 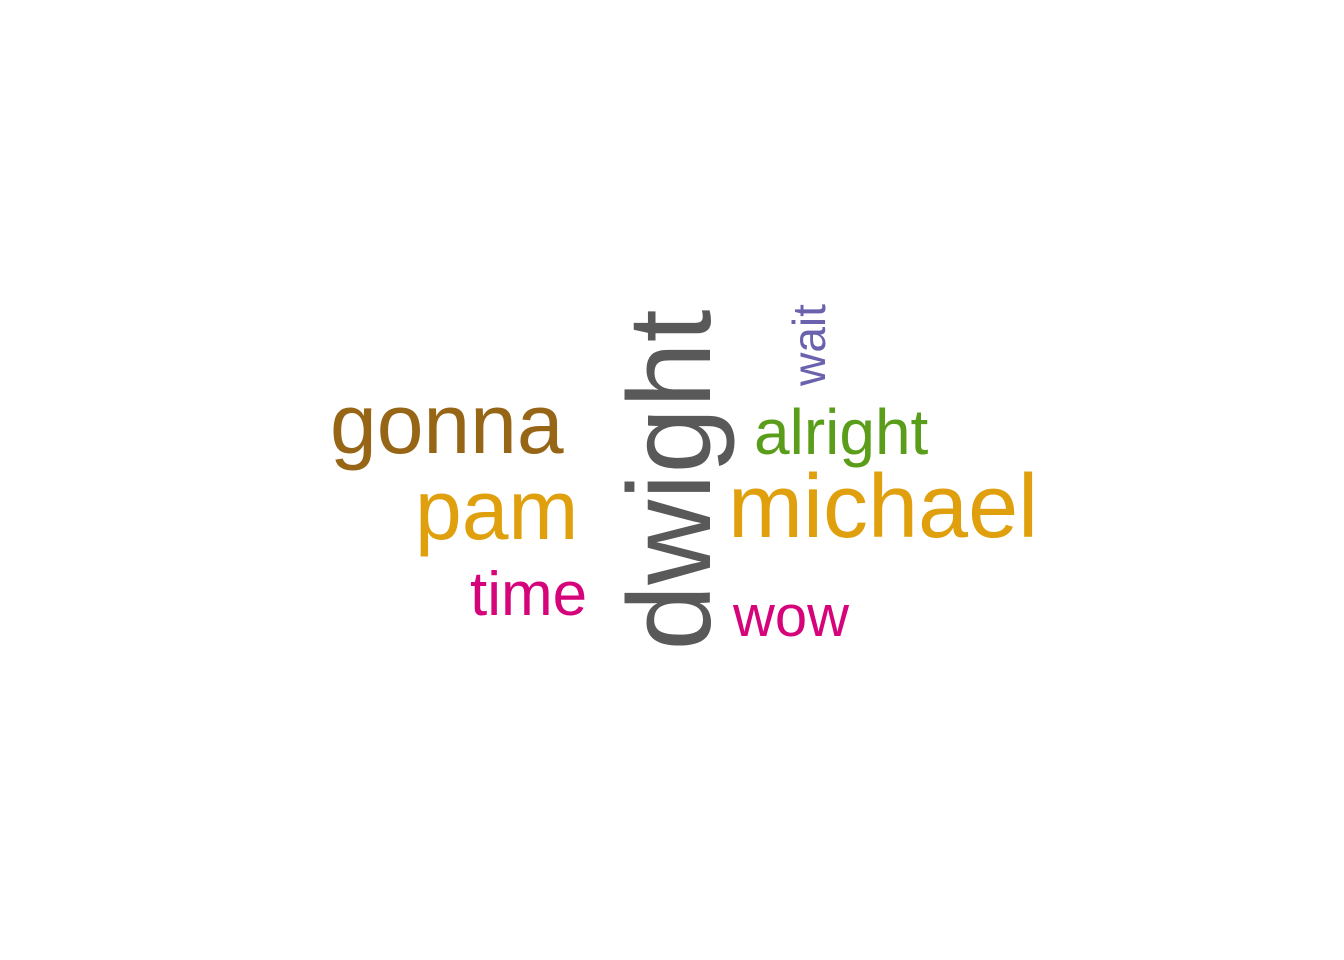 I want to click on word-dwight: dwight, so click(x=670, y=480).